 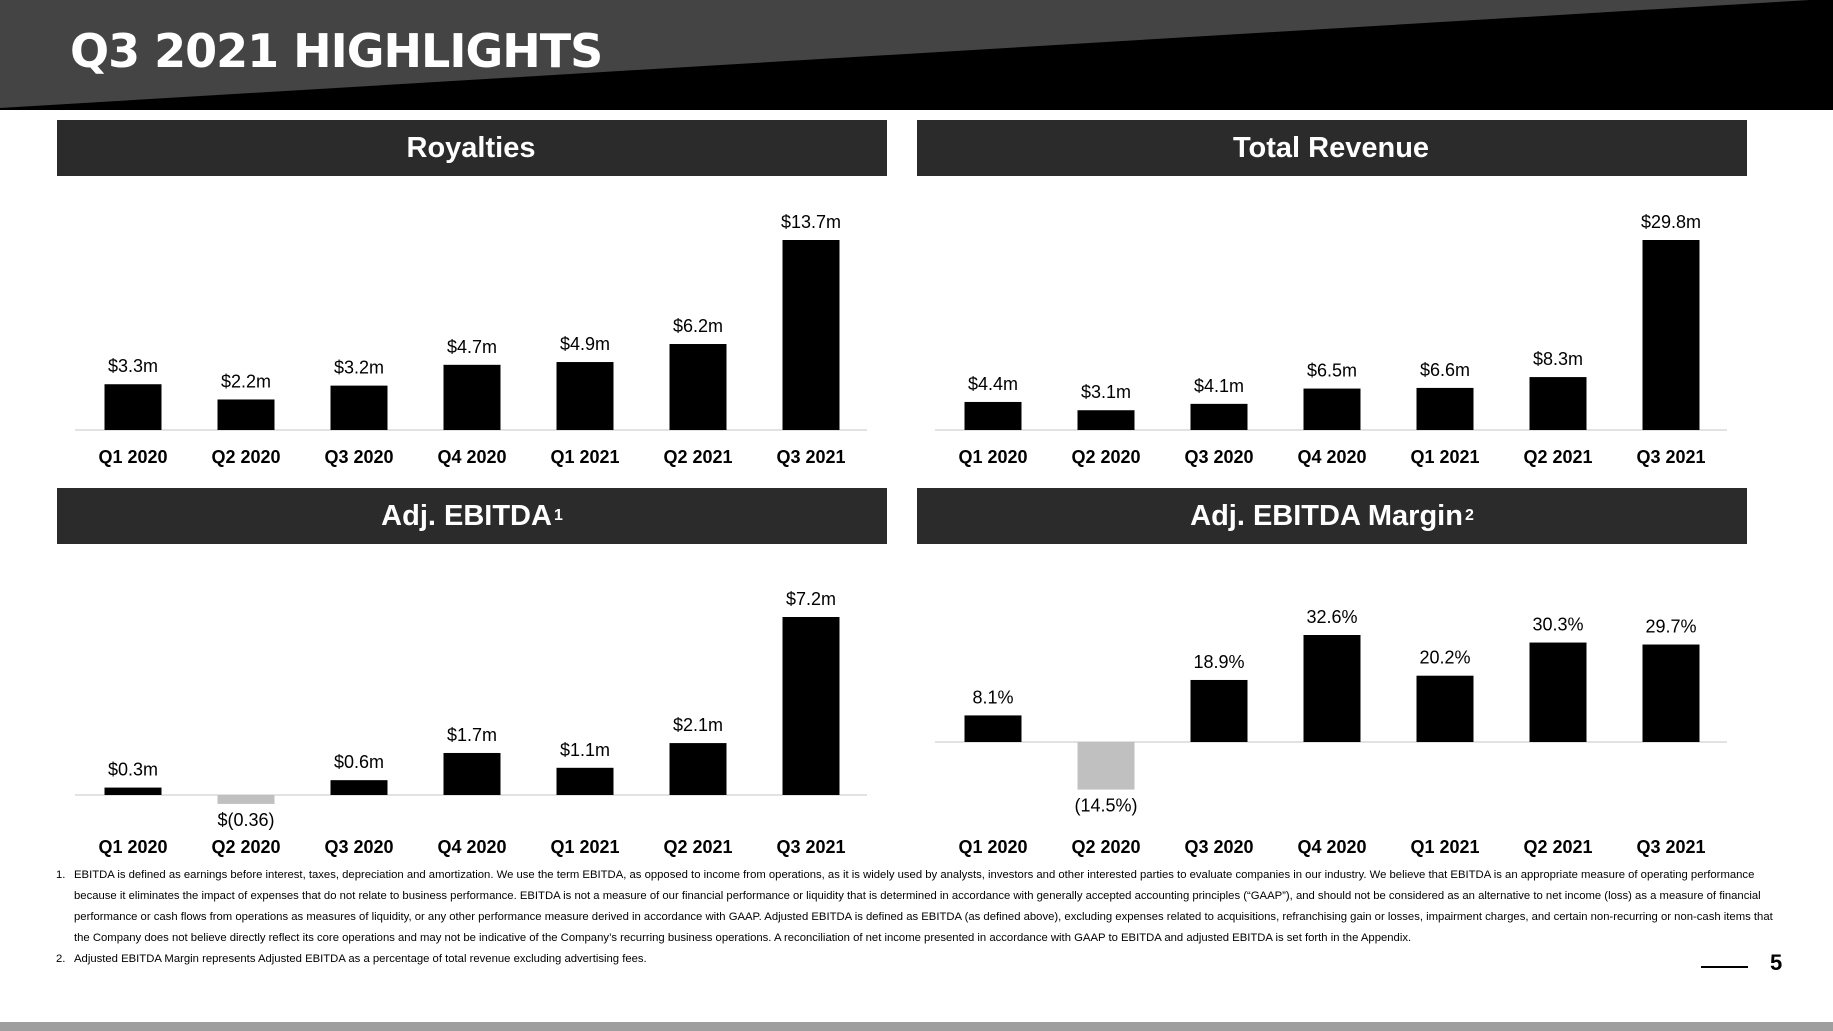 What do you see at coordinates (905, 54) in the screenshot?
I see `header-accent` at bounding box center [905, 54].